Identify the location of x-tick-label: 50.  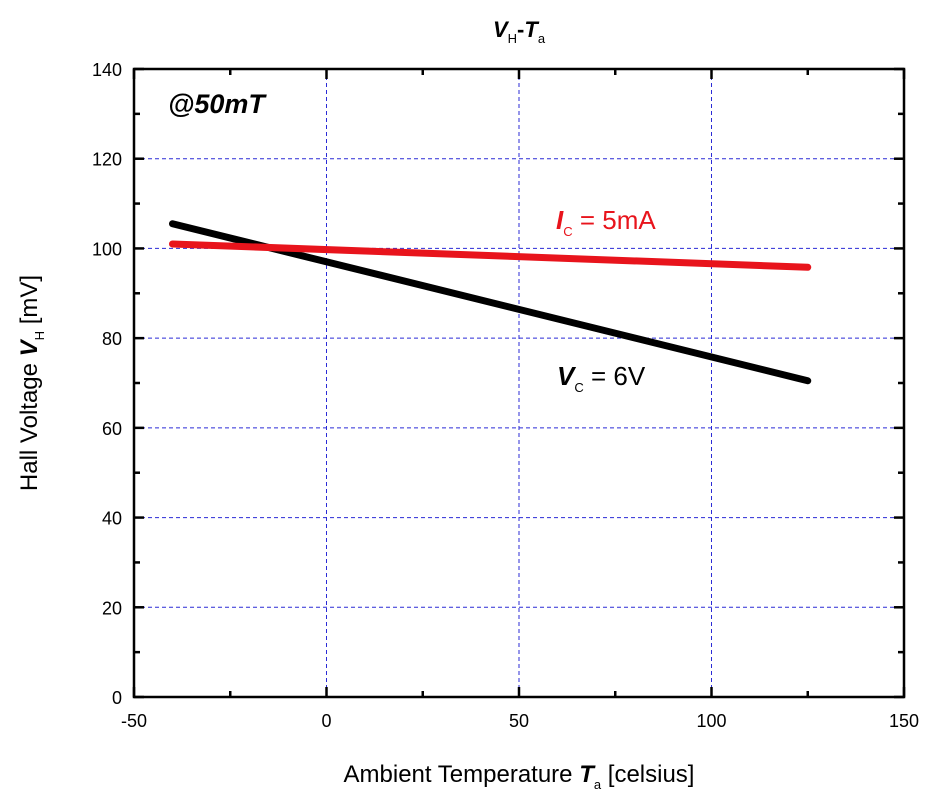
(519, 721).